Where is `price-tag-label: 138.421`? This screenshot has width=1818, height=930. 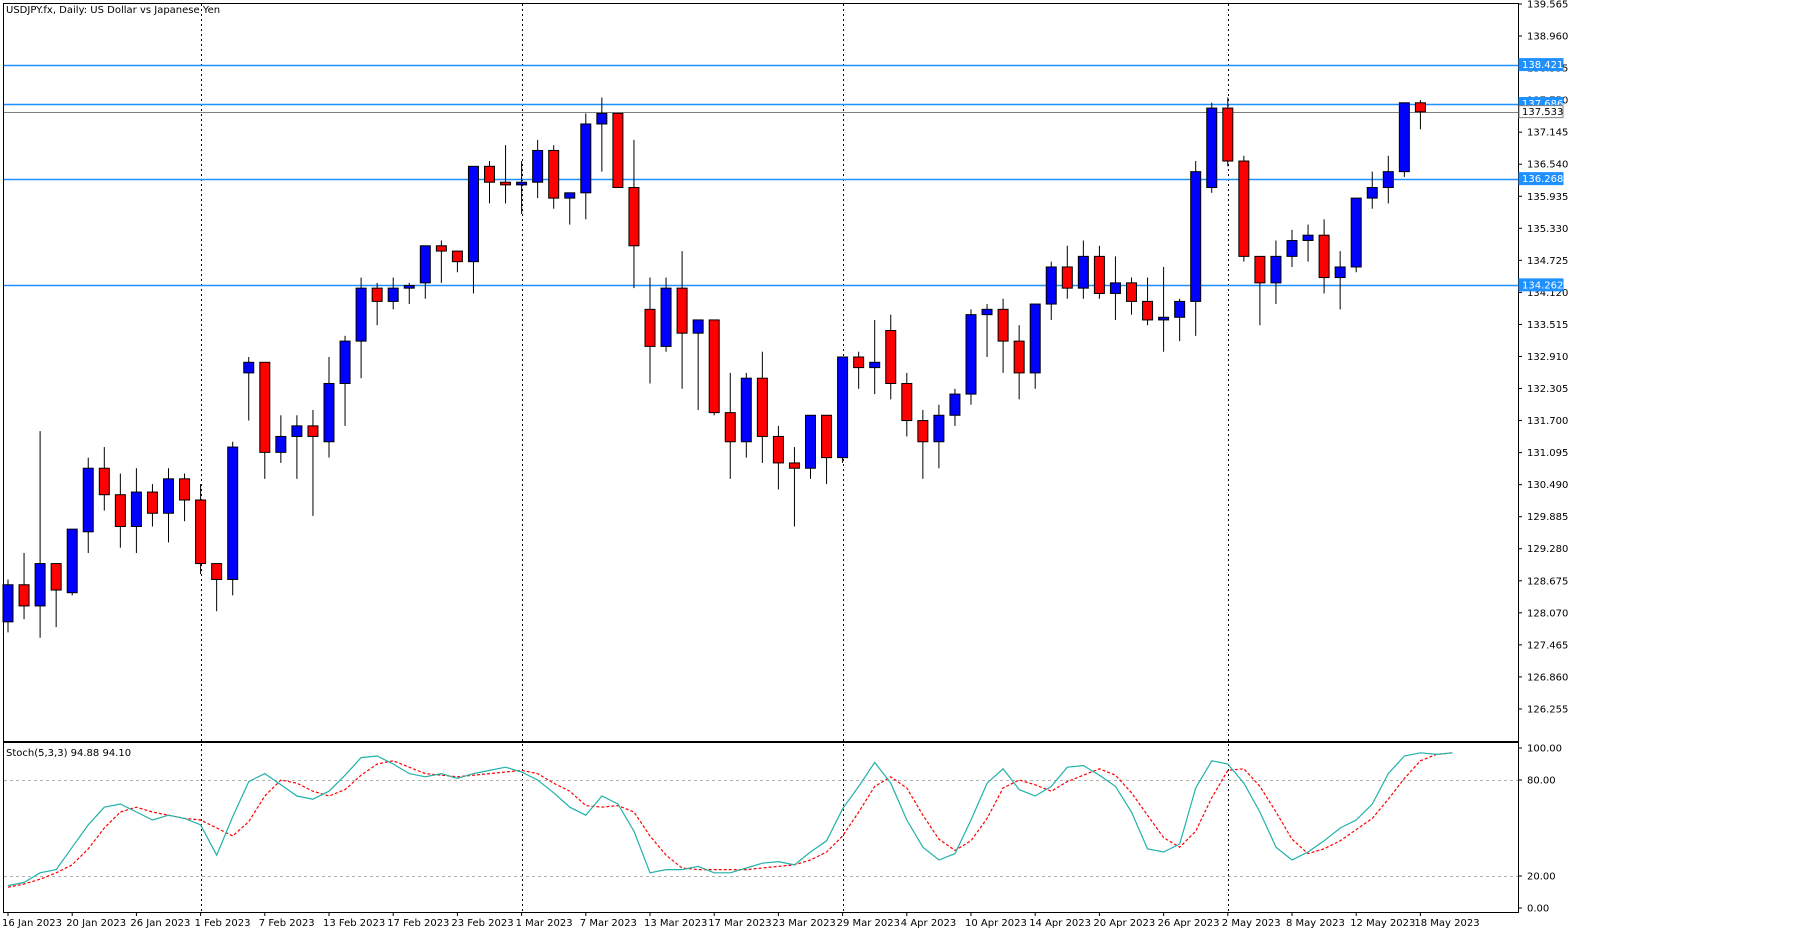
price-tag-label: 138.421 is located at coordinates (1542, 65).